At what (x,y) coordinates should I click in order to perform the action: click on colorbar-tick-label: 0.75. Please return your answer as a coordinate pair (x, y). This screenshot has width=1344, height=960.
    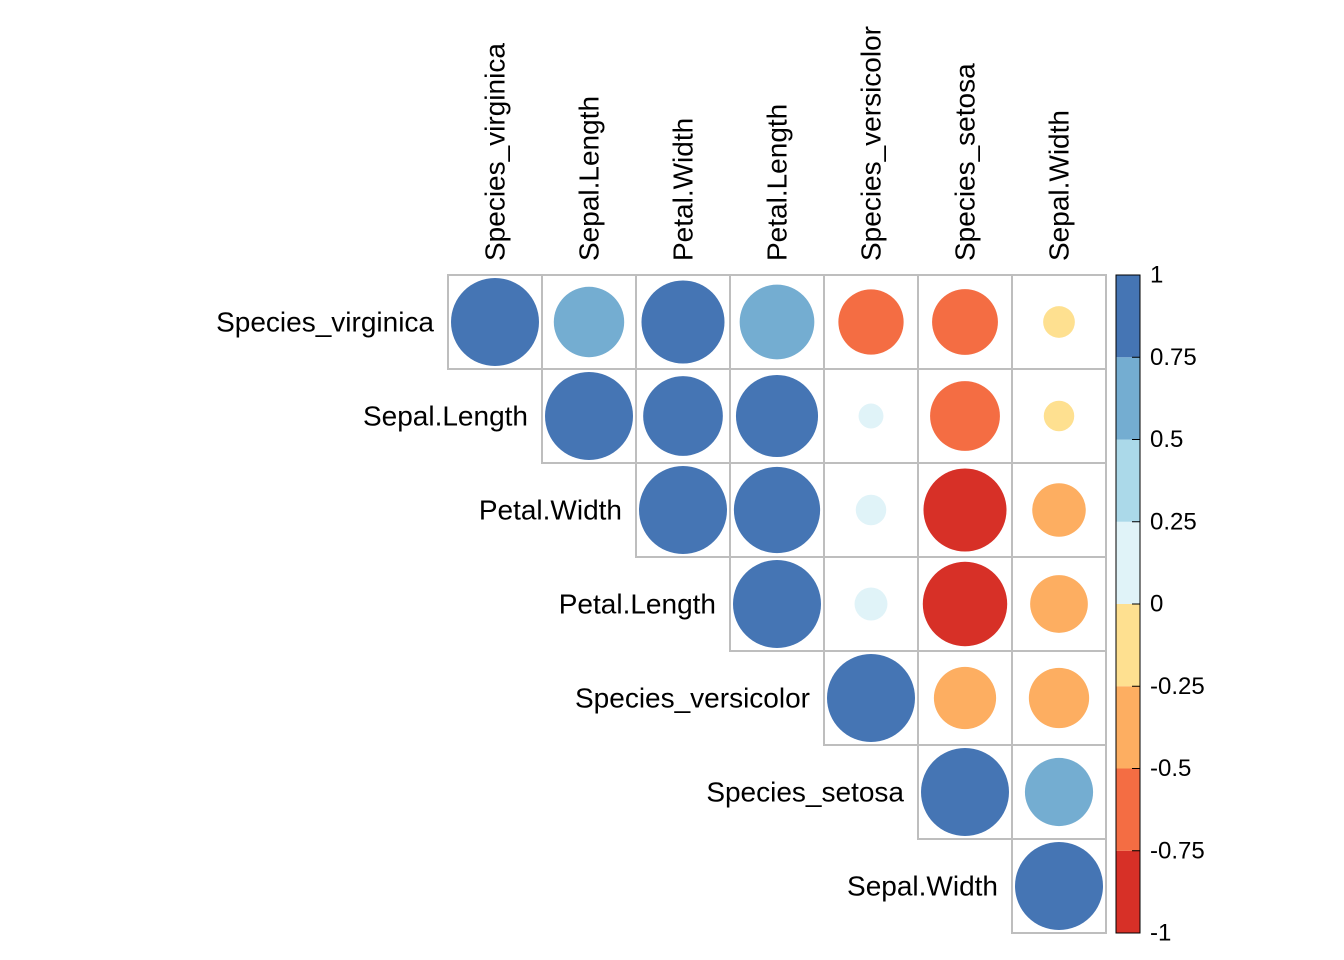
    Looking at the image, I should click on (1173, 357).